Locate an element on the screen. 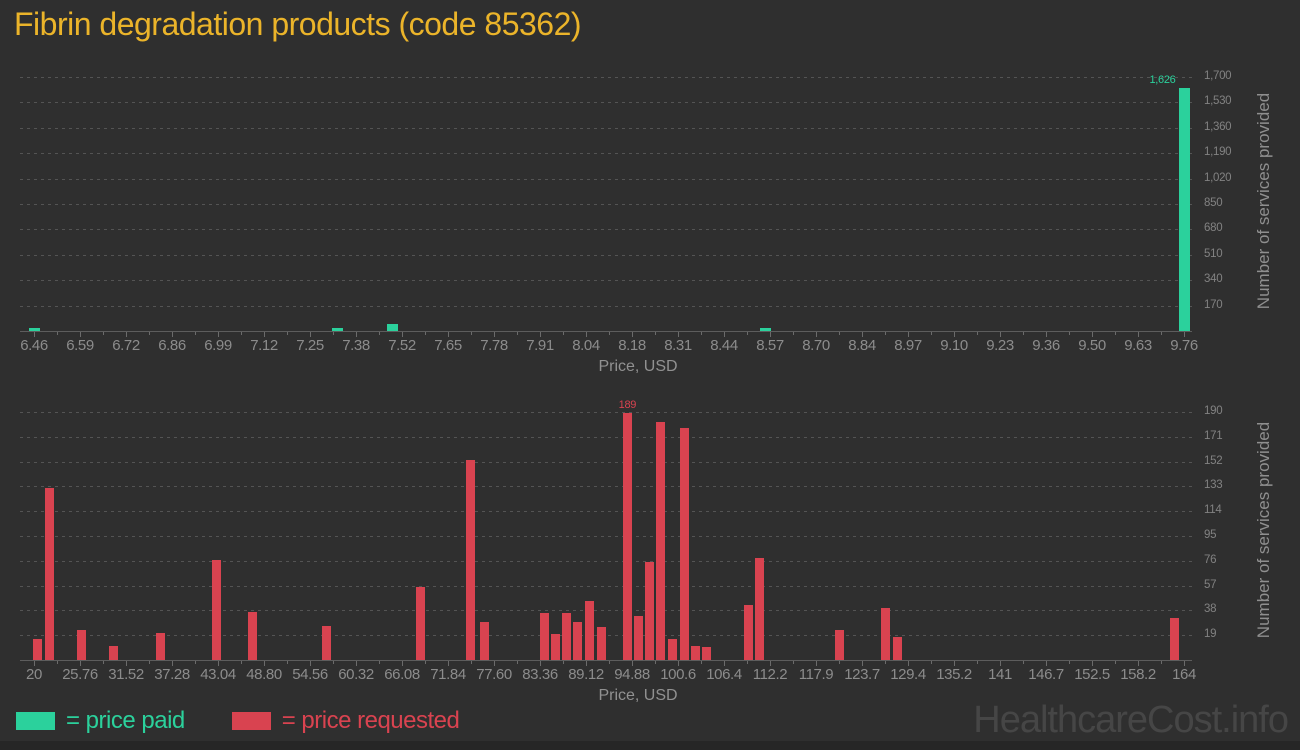 The height and width of the screenshot is (750, 1300). x-tick-label: 6.46 is located at coordinates (34, 345).